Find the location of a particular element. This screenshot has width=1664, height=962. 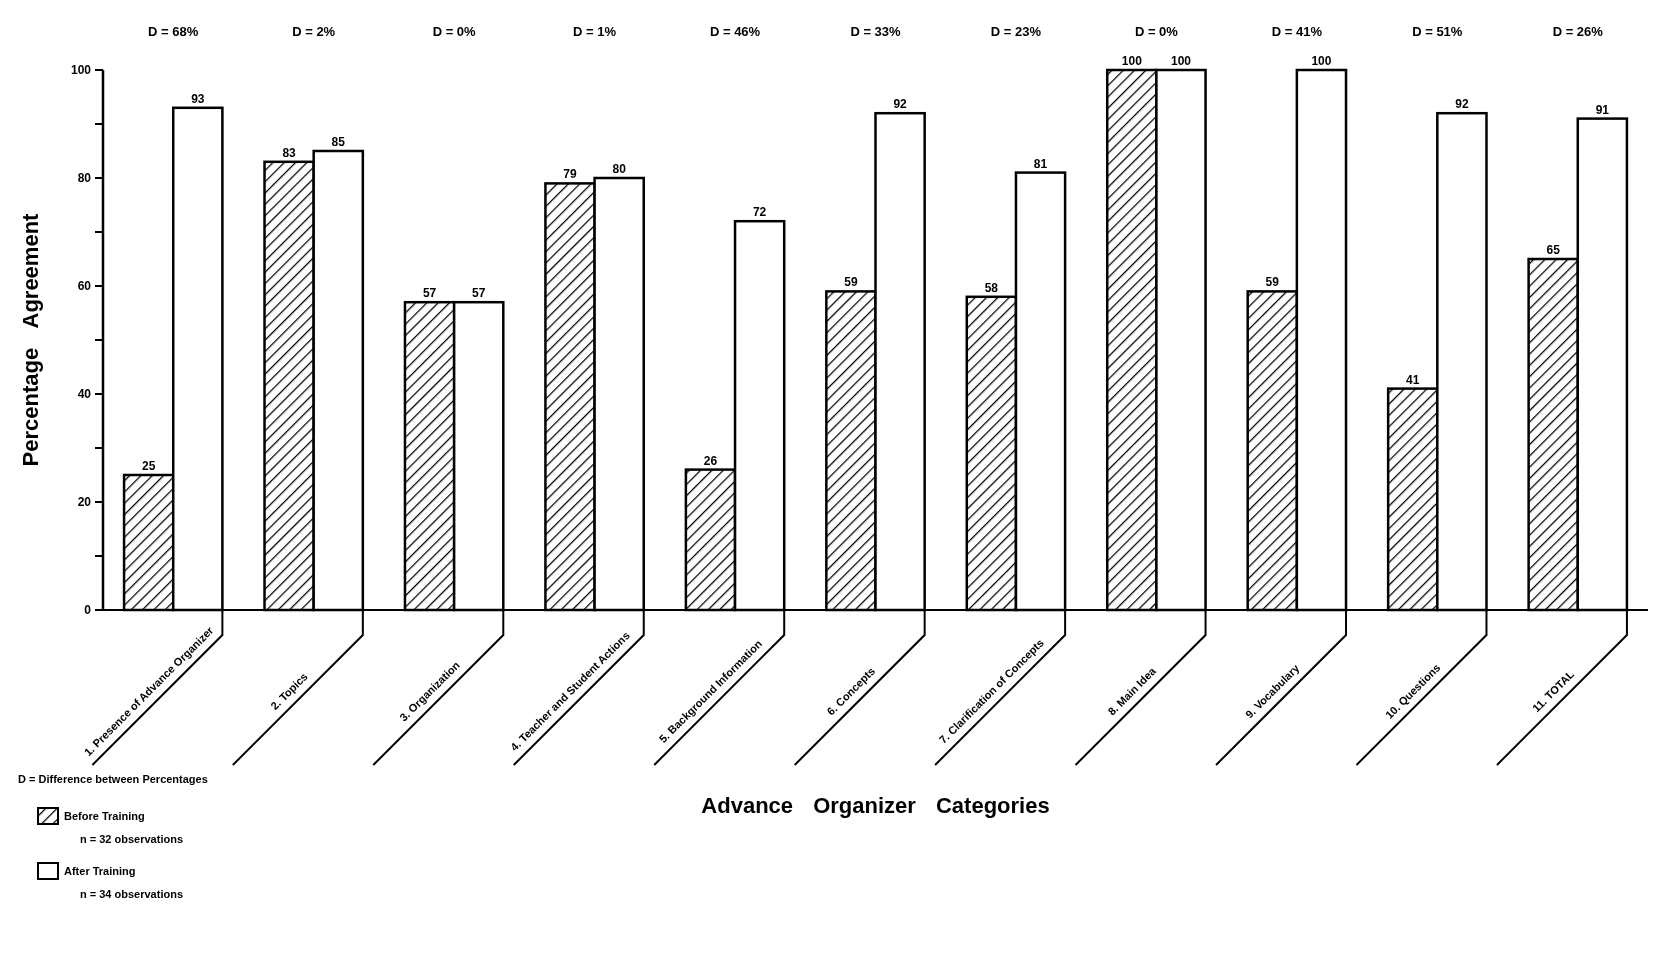

text: D = 68% is located at coordinates (173, 31).